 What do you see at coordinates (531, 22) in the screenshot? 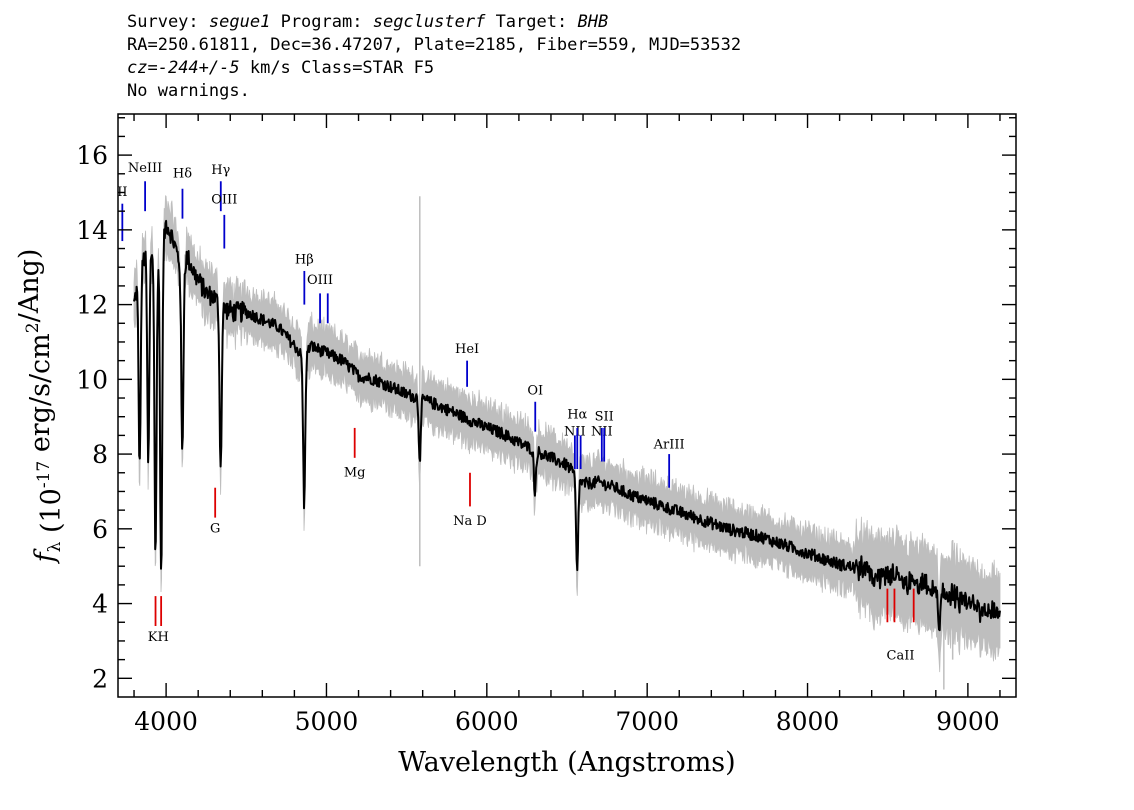
I see `target-label: Target:` at bounding box center [531, 22].